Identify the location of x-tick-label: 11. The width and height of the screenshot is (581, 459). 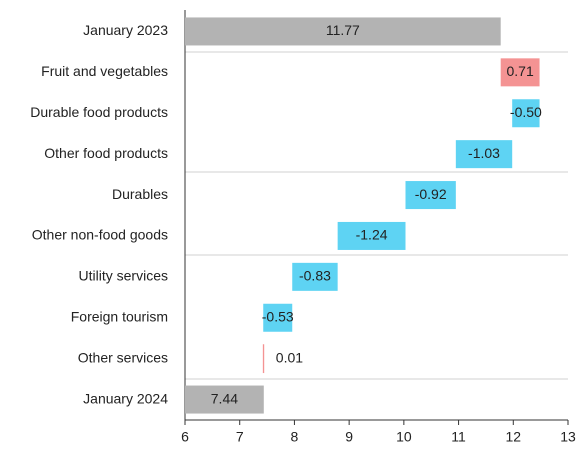
(458, 437).